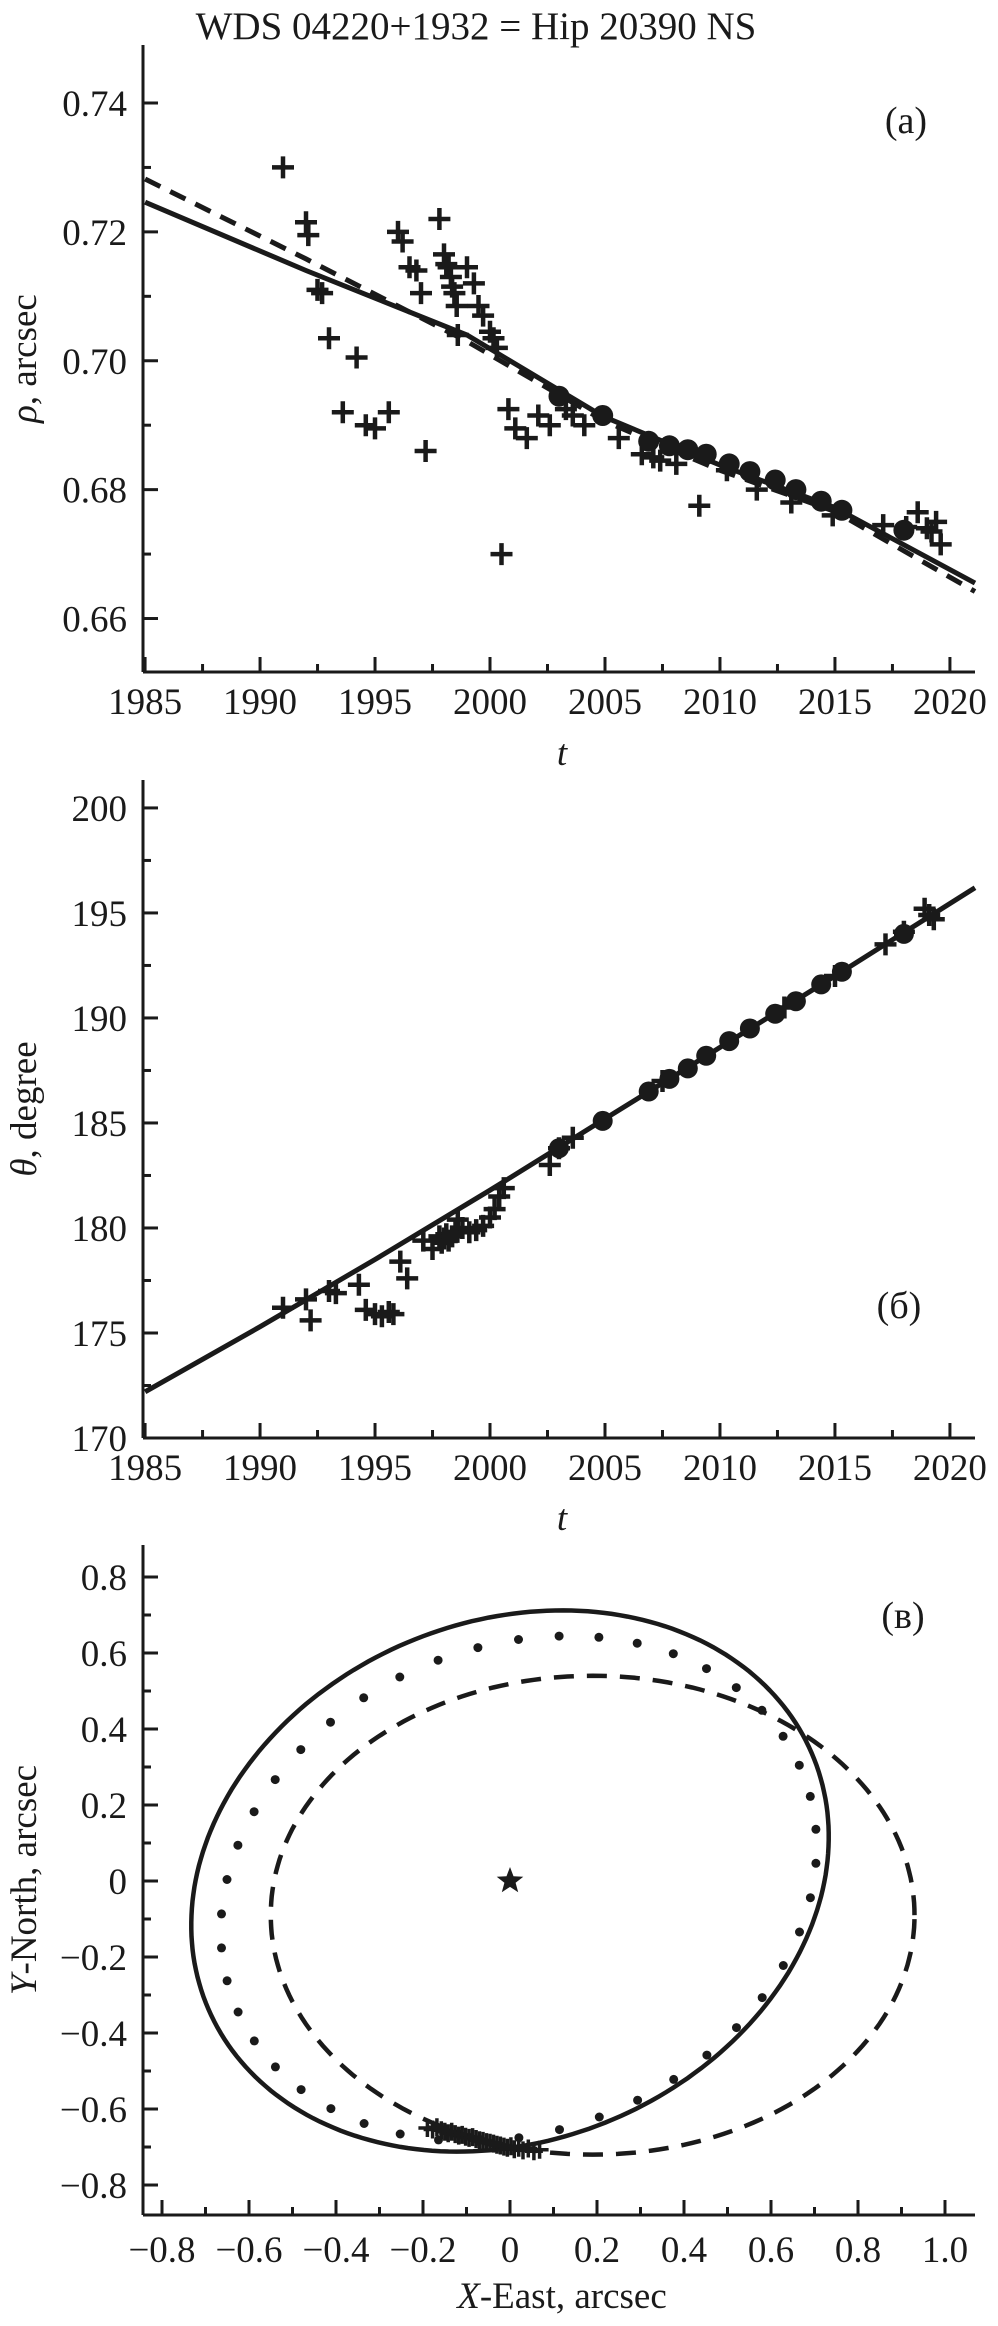 This screenshot has width=998, height=2326. Describe the element at coordinates (94, 104) in the screenshot. I see `svg-text: 0.74` at that location.